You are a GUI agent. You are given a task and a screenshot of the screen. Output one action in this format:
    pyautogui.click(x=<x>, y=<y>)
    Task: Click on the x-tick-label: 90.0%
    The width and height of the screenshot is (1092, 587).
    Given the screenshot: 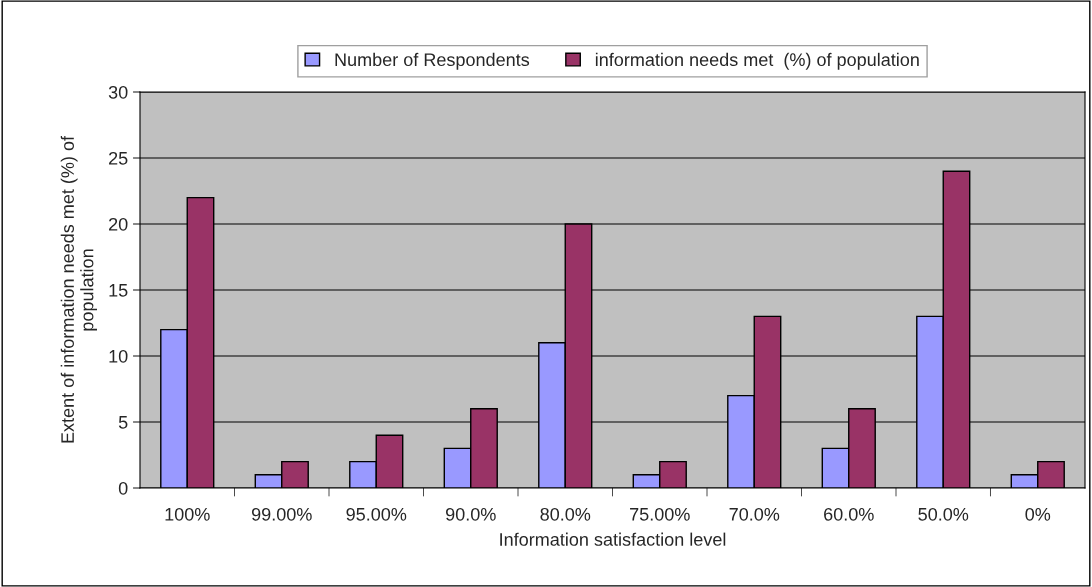 What is the action you would take?
    pyautogui.click(x=471, y=514)
    